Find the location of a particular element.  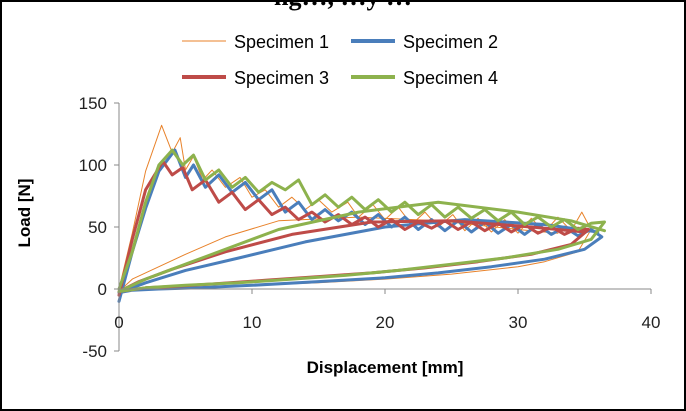

x-tick-label: 10 is located at coordinates (252, 322).